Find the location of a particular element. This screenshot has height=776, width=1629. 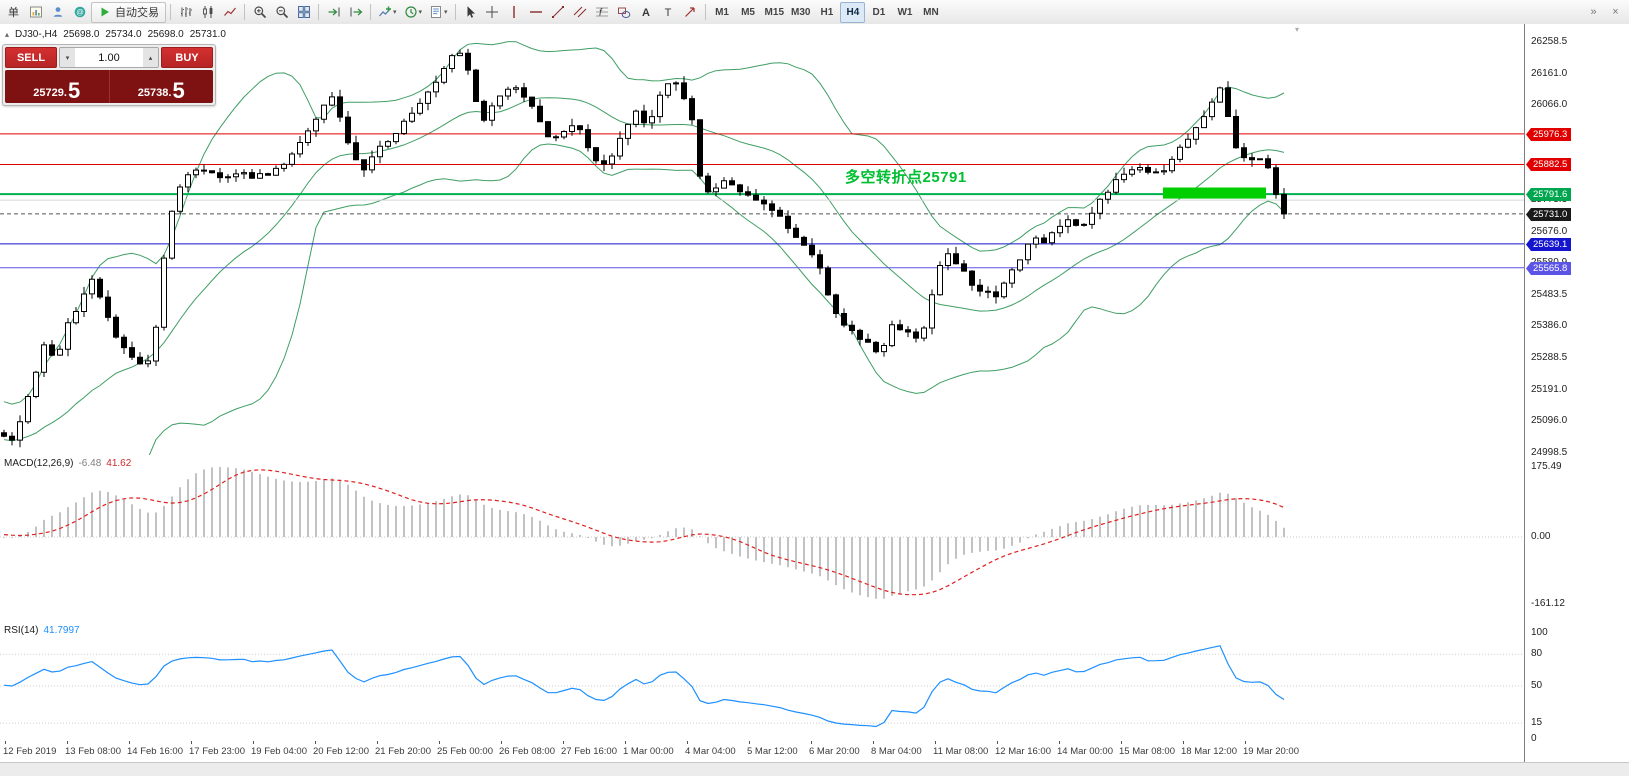

templates-button: ▾ is located at coordinates (438, 12).